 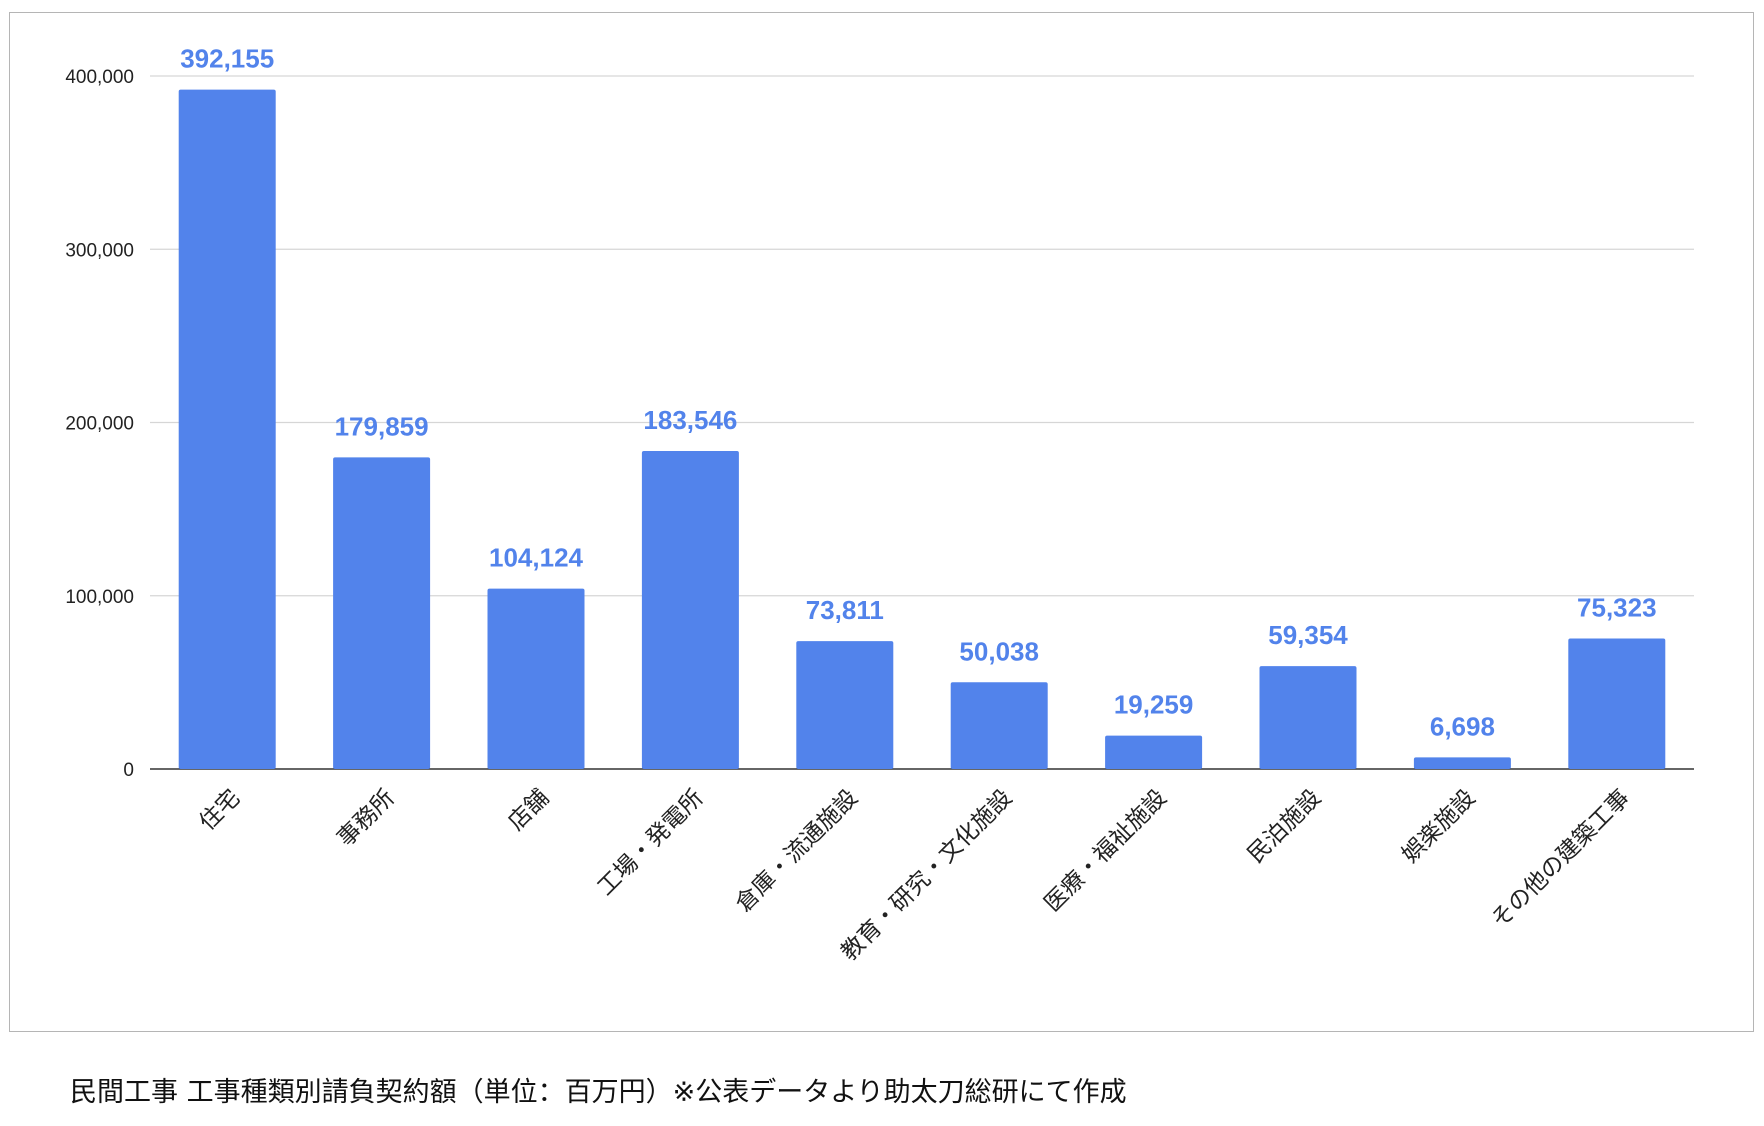 I want to click on y-tick-label: 400,000, so click(x=99, y=77).